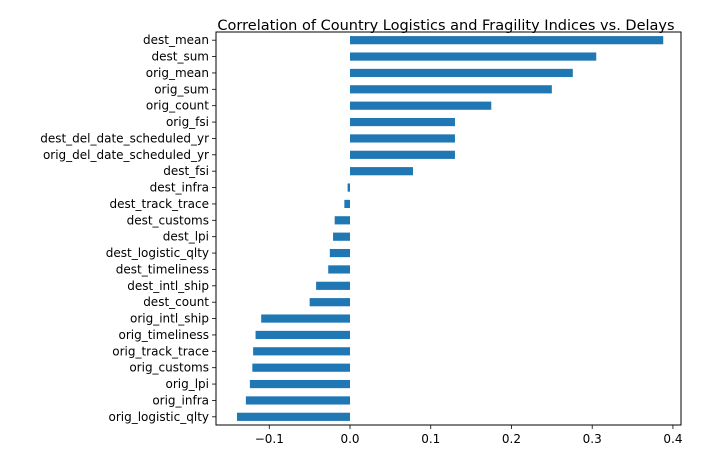 Image resolution: width=719 pixels, height=456 pixels. What do you see at coordinates (349, 439) in the screenshot?
I see `x-tick-label: 0.0` at bounding box center [349, 439].